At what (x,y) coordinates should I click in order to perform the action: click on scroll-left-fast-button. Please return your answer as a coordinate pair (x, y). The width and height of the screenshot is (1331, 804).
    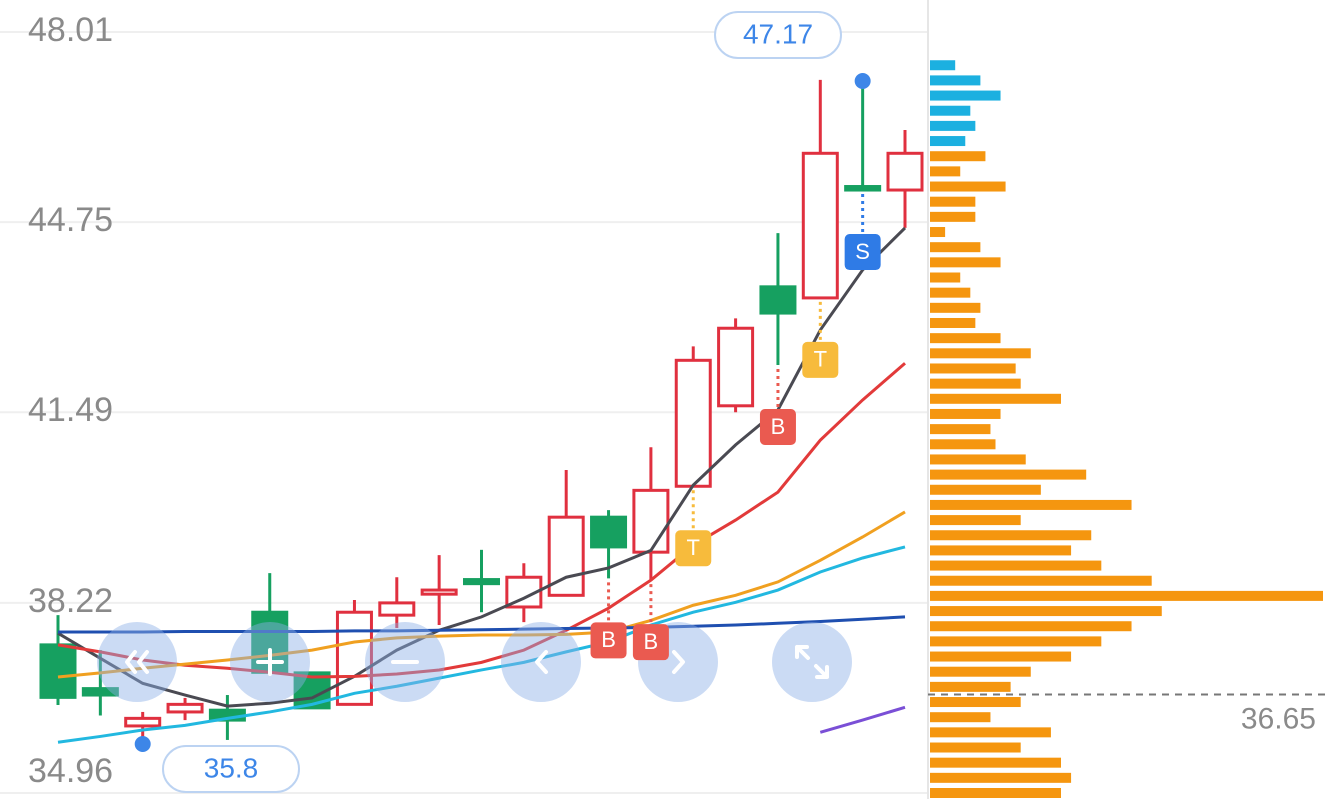
    Looking at the image, I should click on (137, 662).